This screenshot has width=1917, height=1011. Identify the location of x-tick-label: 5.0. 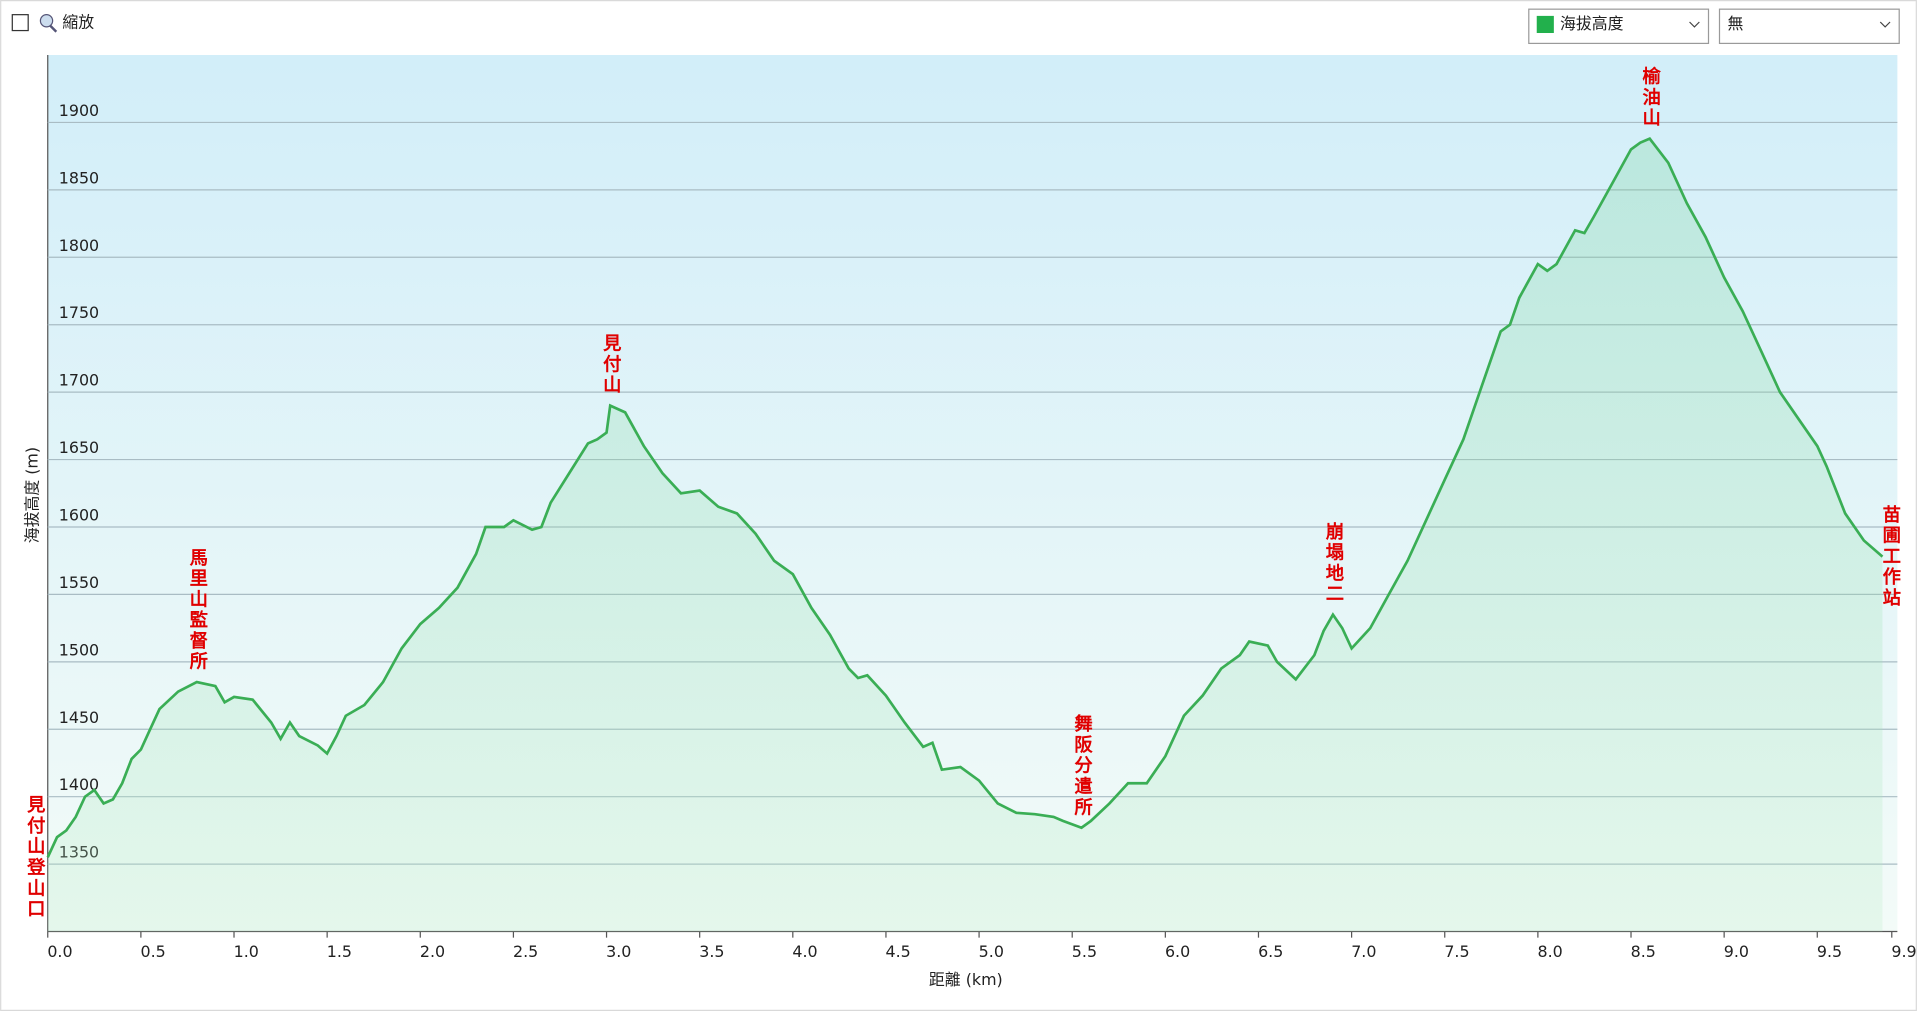
(991, 951).